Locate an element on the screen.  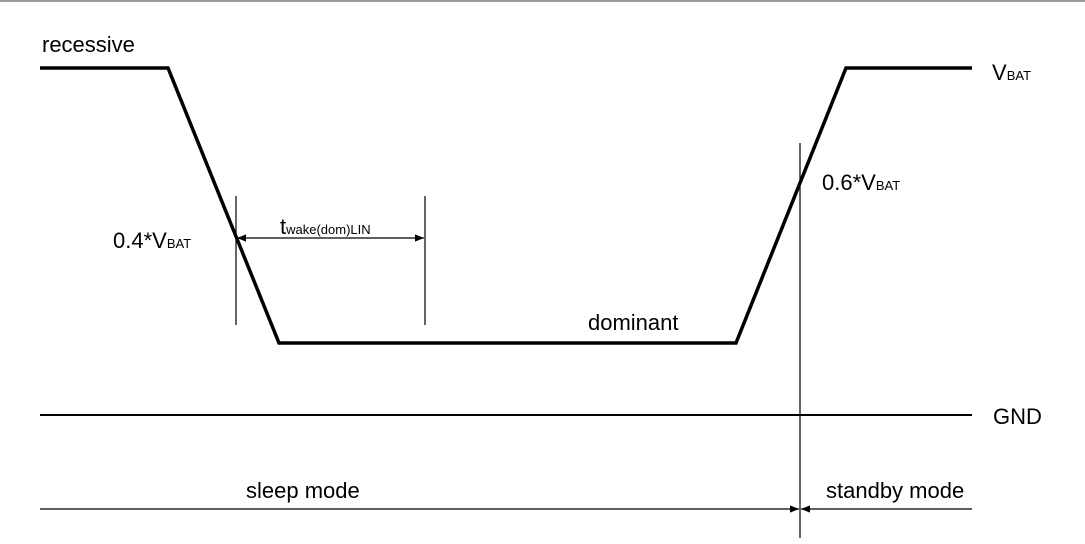
twake-label: twake(dom)LIN is located at coordinates (325, 226).